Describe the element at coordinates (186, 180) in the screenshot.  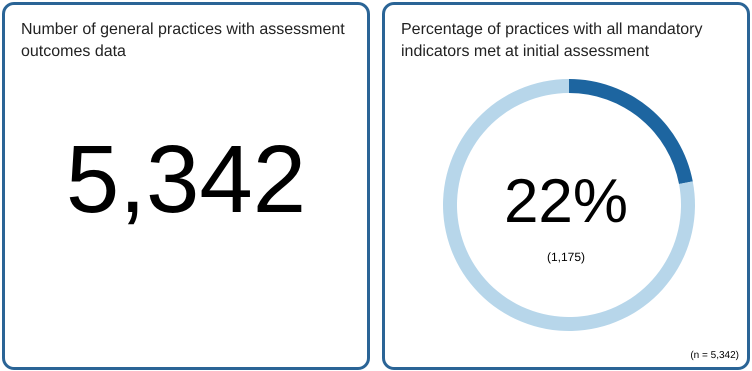
I see `text: 5,342` at that location.